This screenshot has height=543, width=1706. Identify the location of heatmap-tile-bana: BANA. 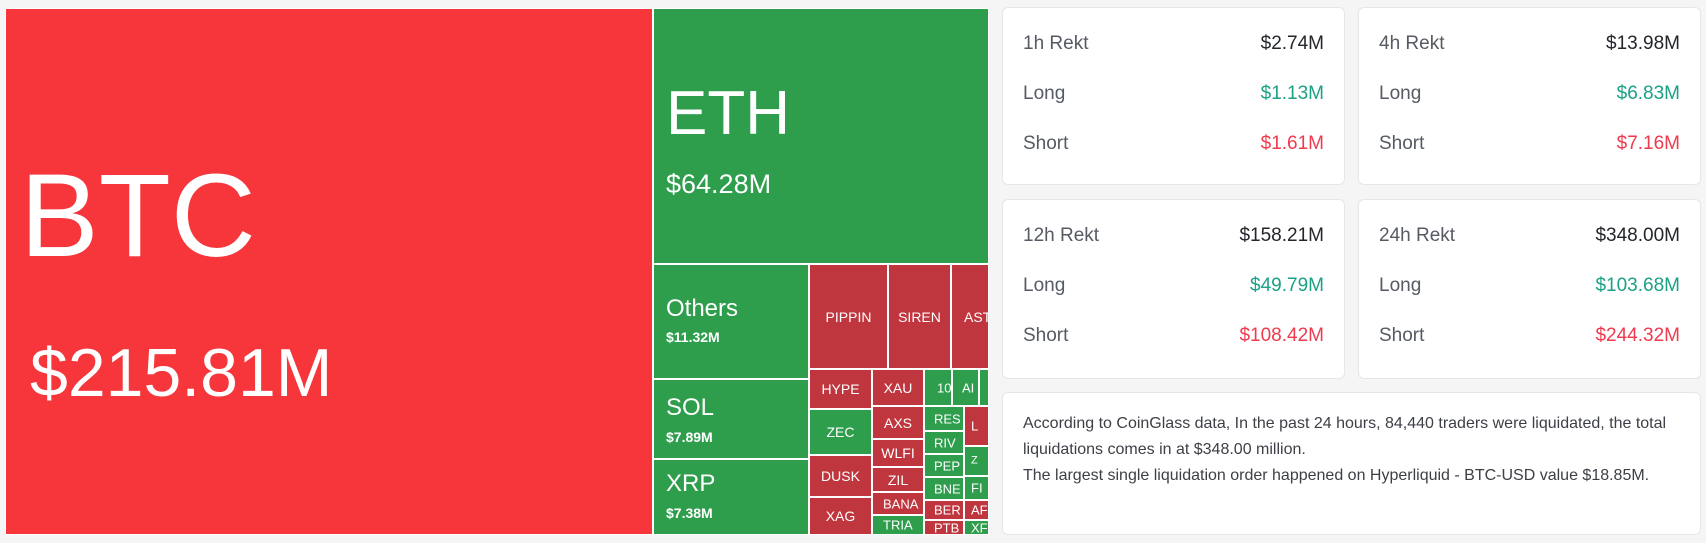
(898, 503).